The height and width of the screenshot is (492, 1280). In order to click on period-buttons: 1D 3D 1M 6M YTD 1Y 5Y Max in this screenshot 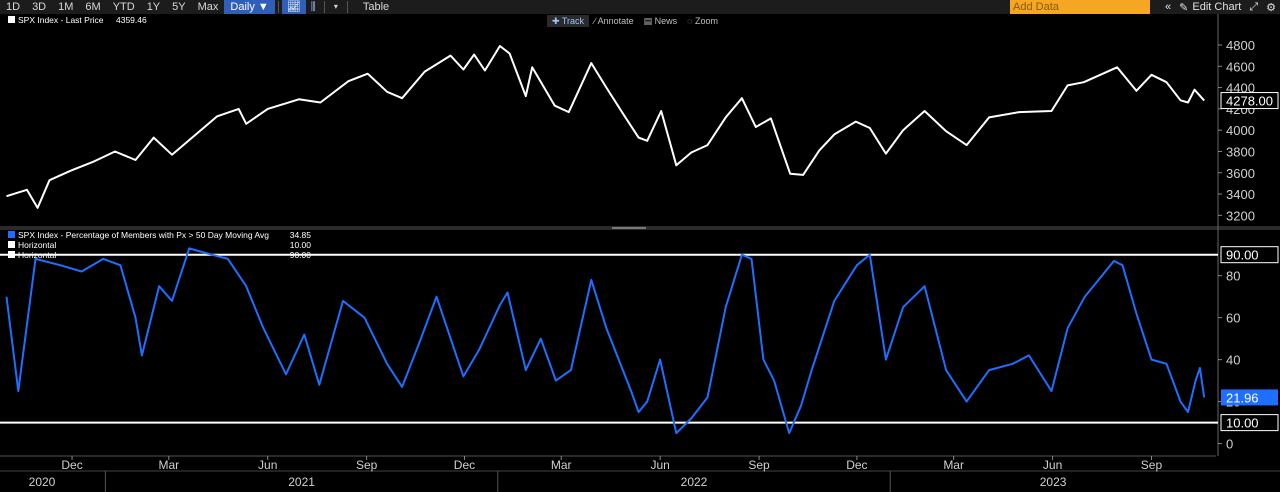, I will do `click(112, 7)`.